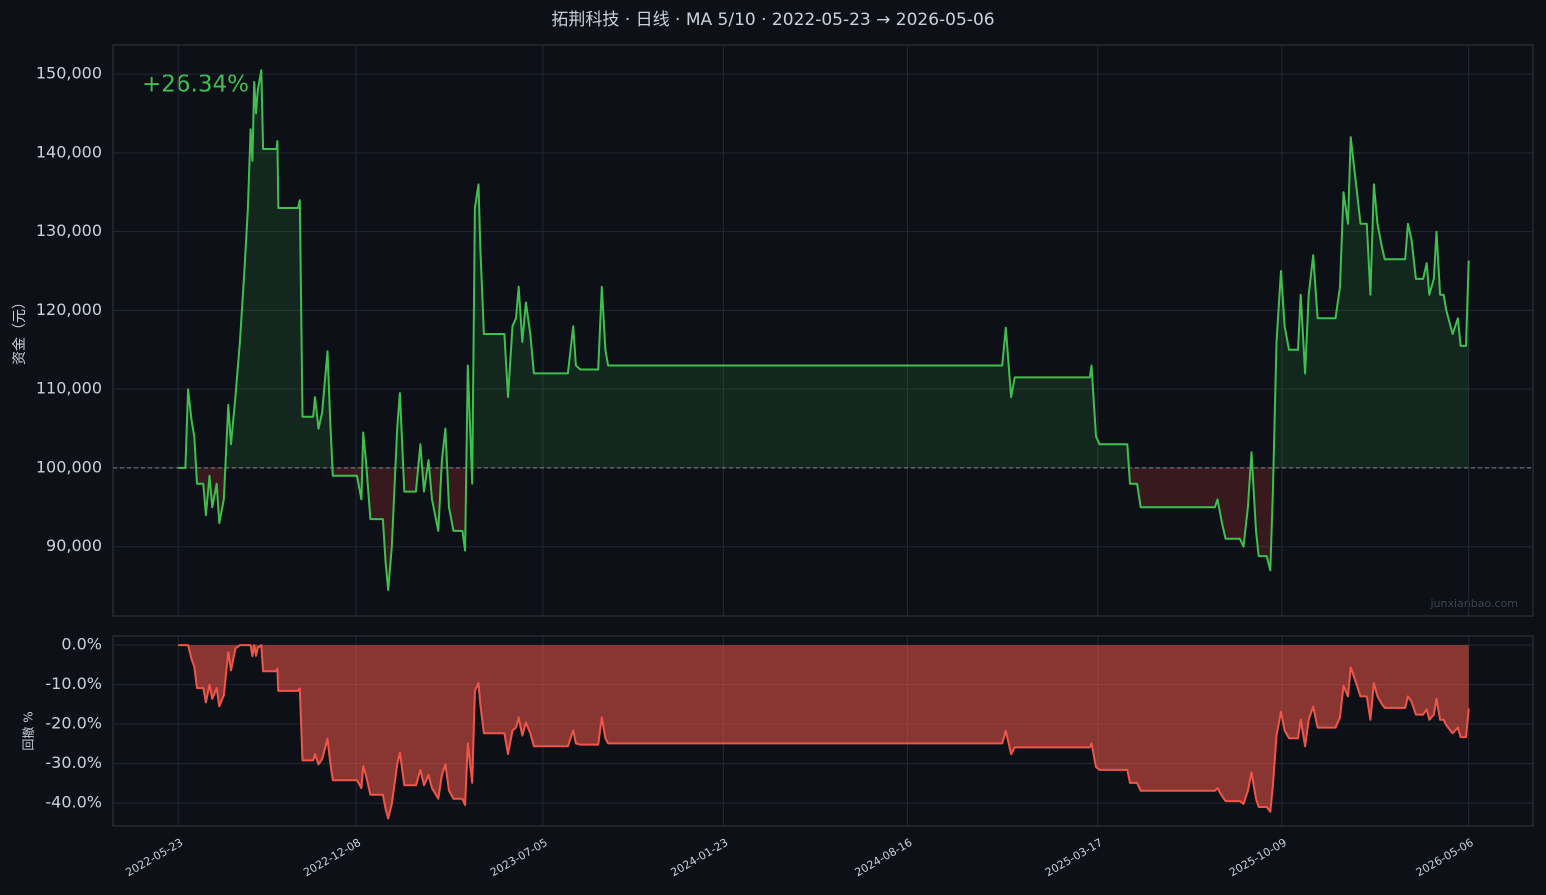 The image size is (1546, 895). What do you see at coordinates (69, 309) in the screenshot?
I see `y-tick-label: 120,000` at bounding box center [69, 309].